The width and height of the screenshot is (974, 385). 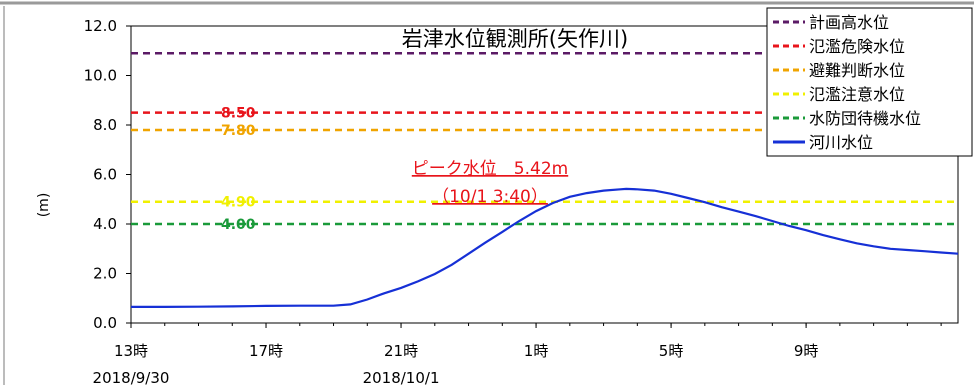 I want to click on threshold-label: 7.80, so click(x=238, y=131).